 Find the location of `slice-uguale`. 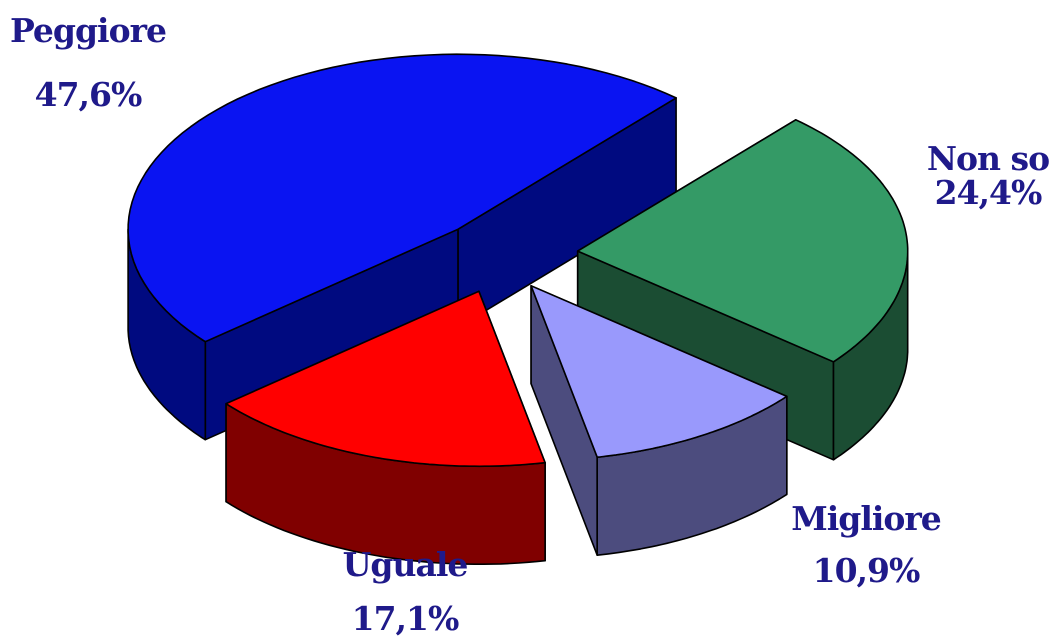

slice-uguale is located at coordinates (385, 427).